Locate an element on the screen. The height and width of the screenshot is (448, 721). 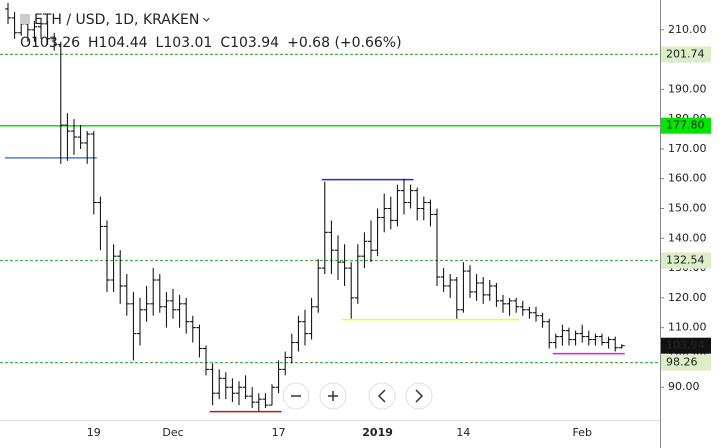
ohlc-legend: +0.68 (+0.66%) is located at coordinates (344, 43).